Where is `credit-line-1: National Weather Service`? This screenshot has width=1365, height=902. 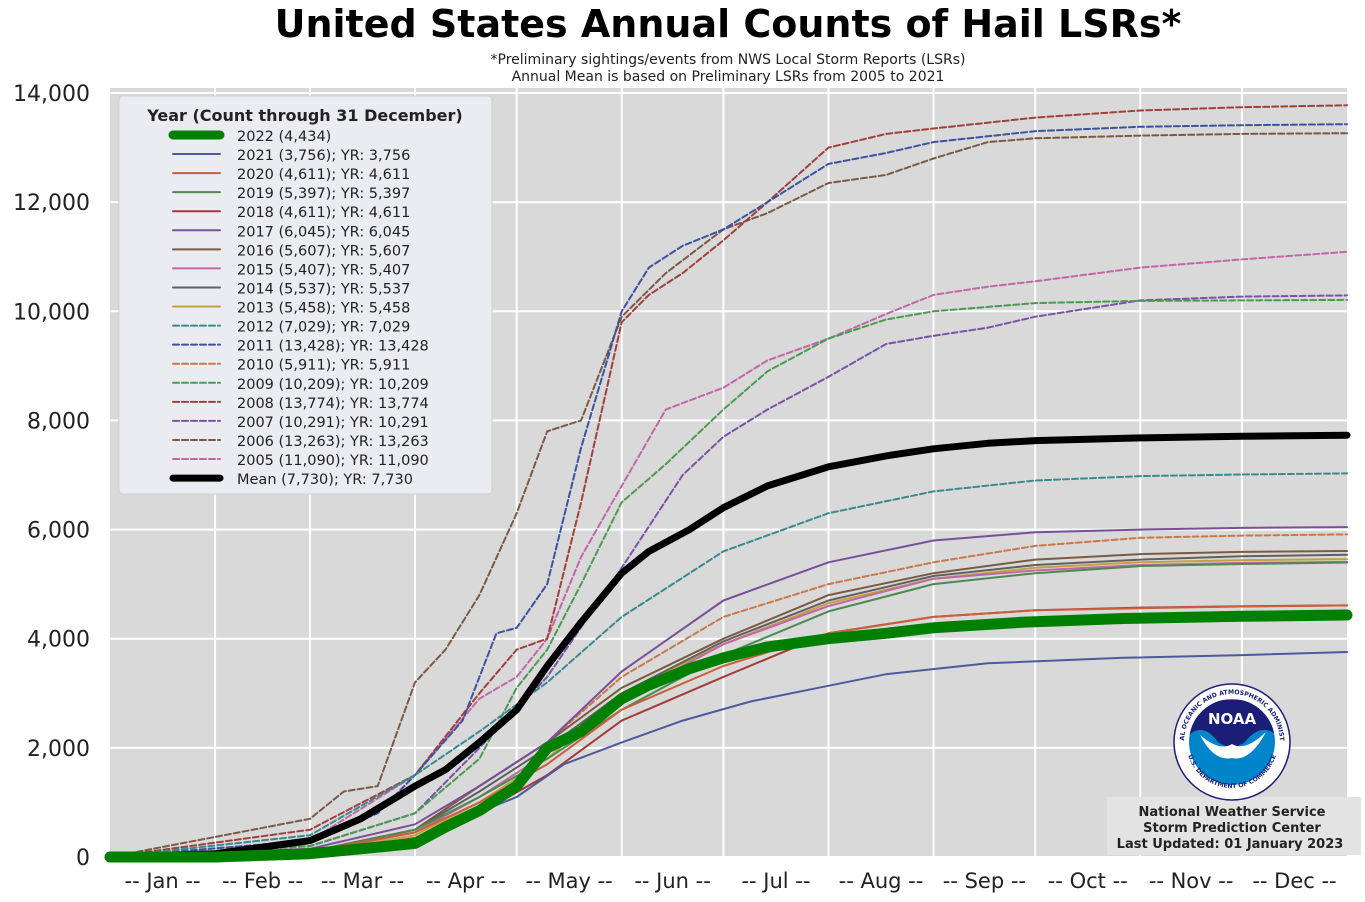 credit-line-1: National Weather Service is located at coordinates (1232, 812).